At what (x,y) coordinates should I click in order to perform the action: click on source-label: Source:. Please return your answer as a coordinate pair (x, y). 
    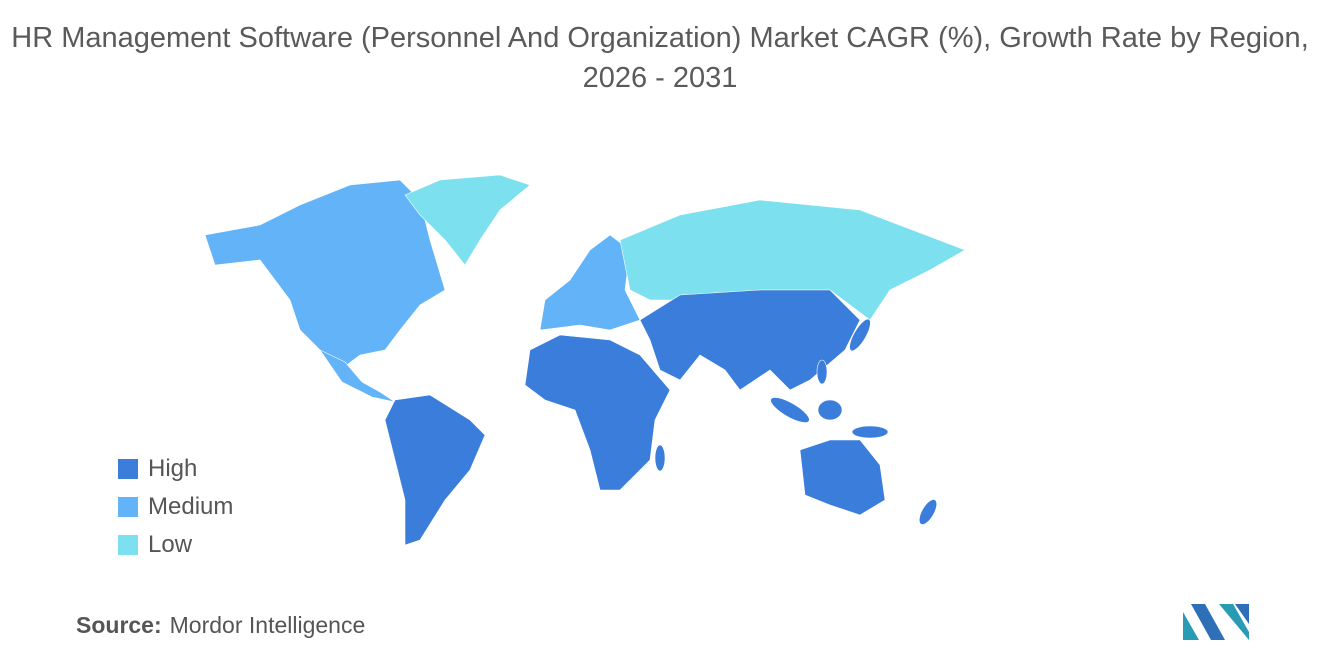
    Looking at the image, I should click on (119, 625).